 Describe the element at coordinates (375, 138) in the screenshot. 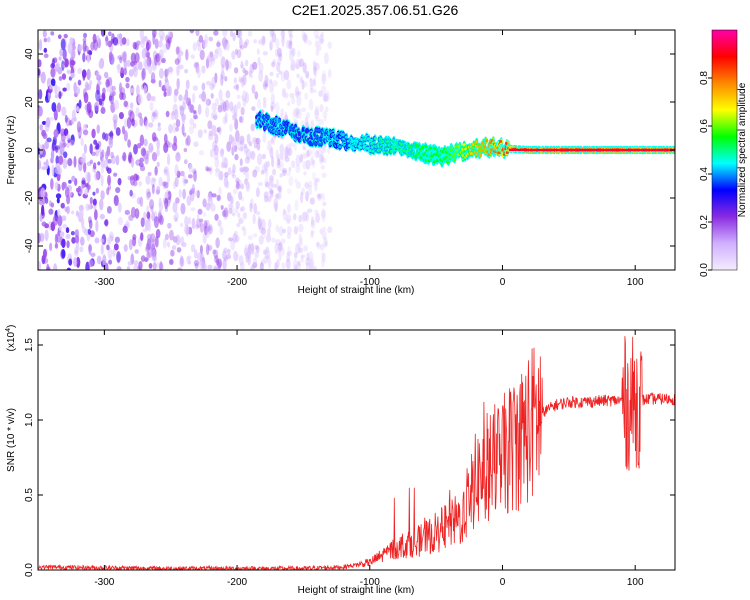

I see `spectrogram-signal-cell` at that location.